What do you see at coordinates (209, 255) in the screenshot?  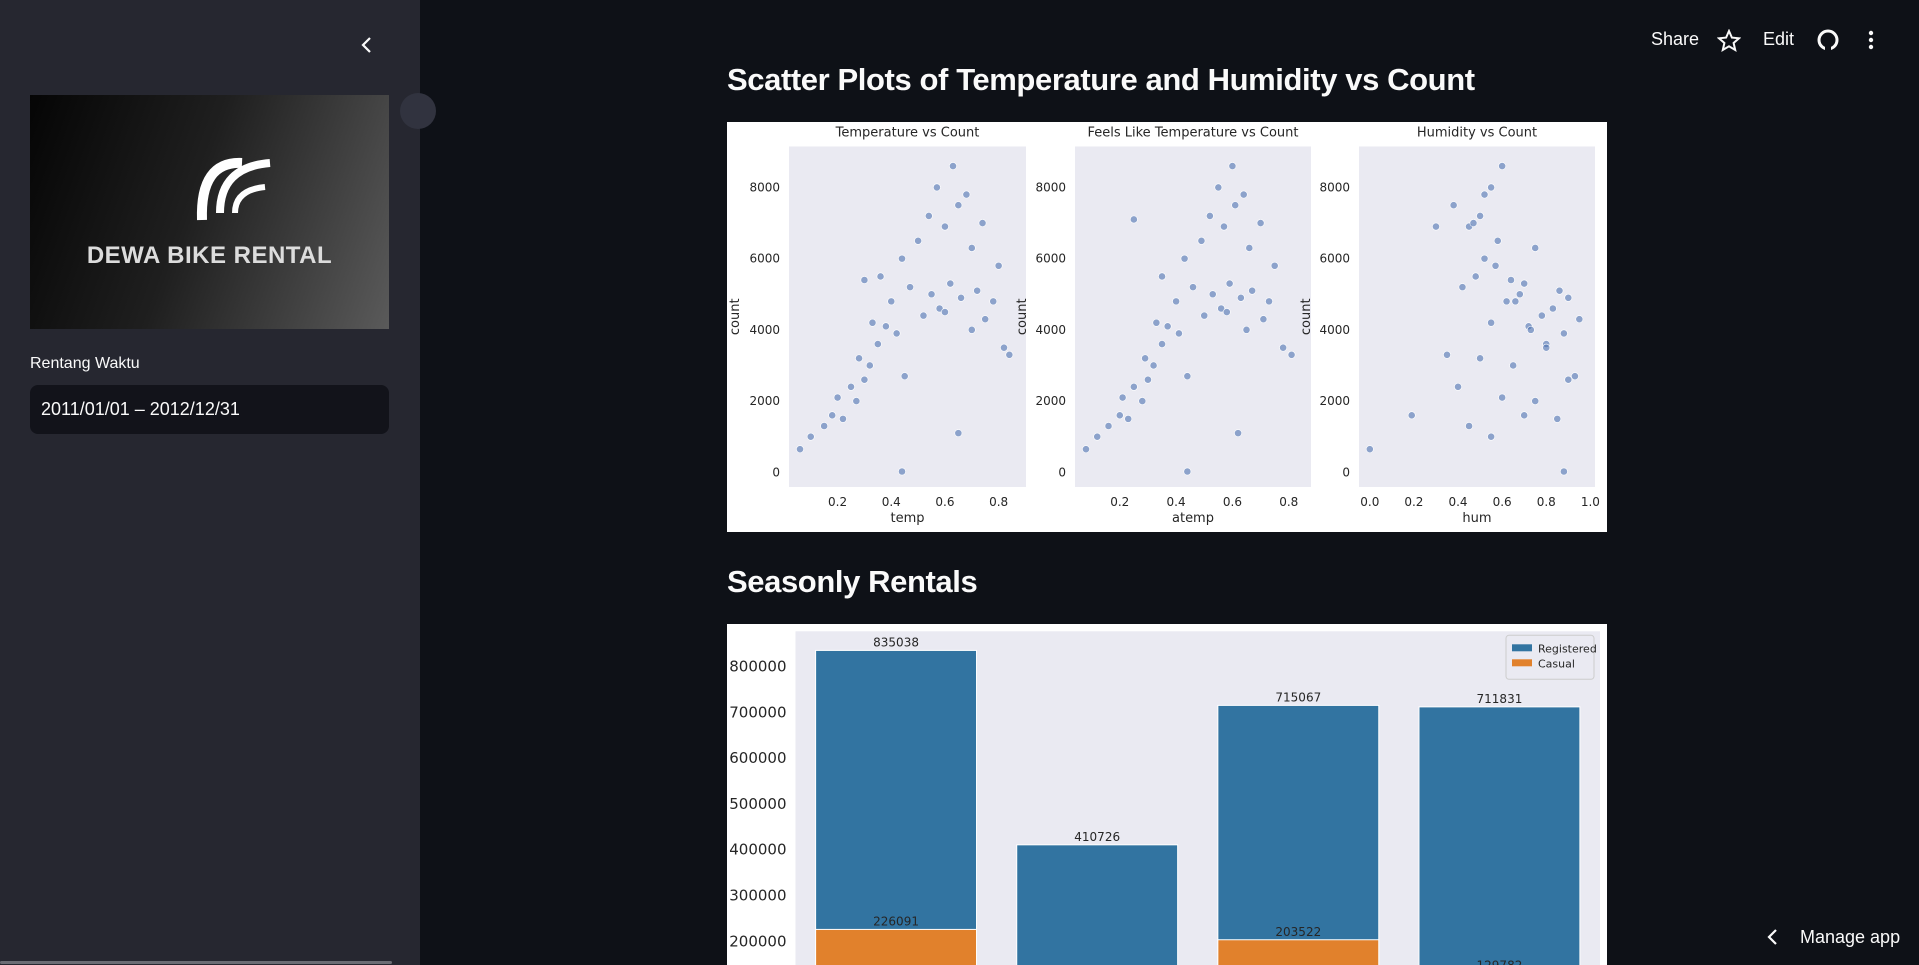 I see `logo-text: DEWA BIKE RENTAL` at bounding box center [209, 255].